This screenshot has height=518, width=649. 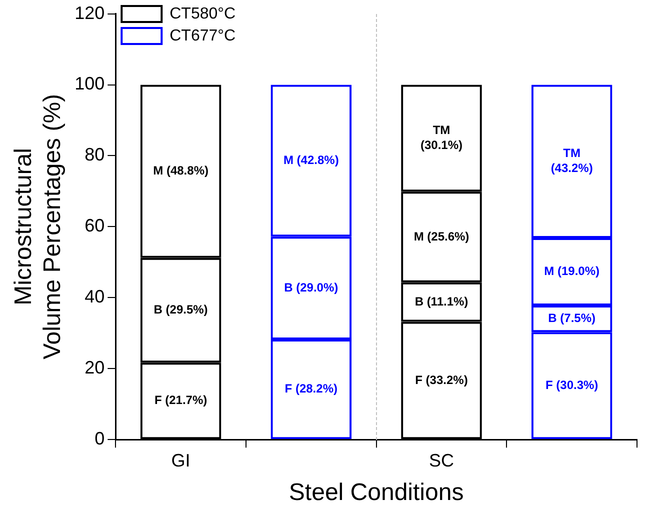 What do you see at coordinates (181, 400) in the screenshot?
I see `data-label: F (21.7%)` at bounding box center [181, 400].